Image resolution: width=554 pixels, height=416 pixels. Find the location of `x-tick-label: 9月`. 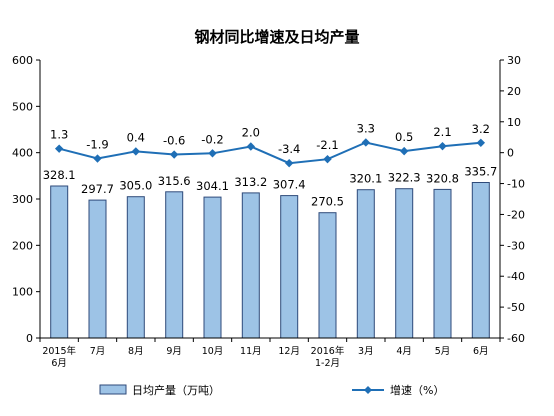

x-tick-label: 9月 is located at coordinates (174, 351).